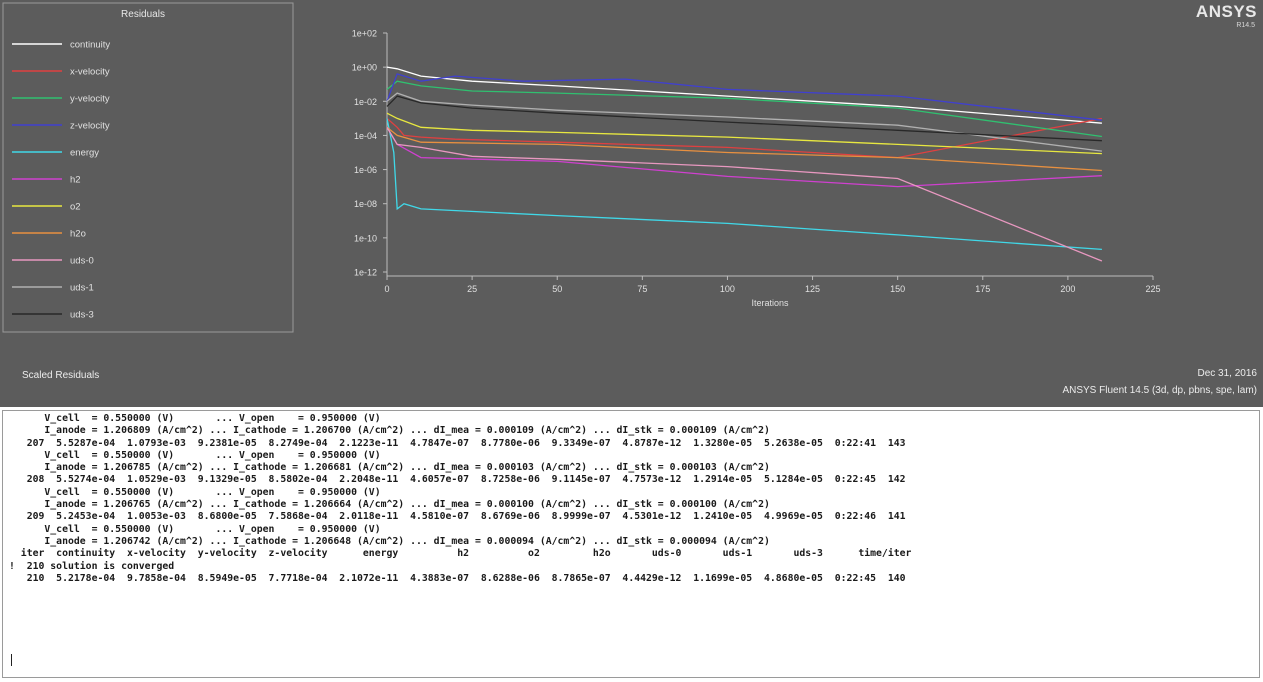 The height and width of the screenshot is (682, 1263). What do you see at coordinates (78, 234) in the screenshot?
I see `legend-label-h2o: h2o` at bounding box center [78, 234].